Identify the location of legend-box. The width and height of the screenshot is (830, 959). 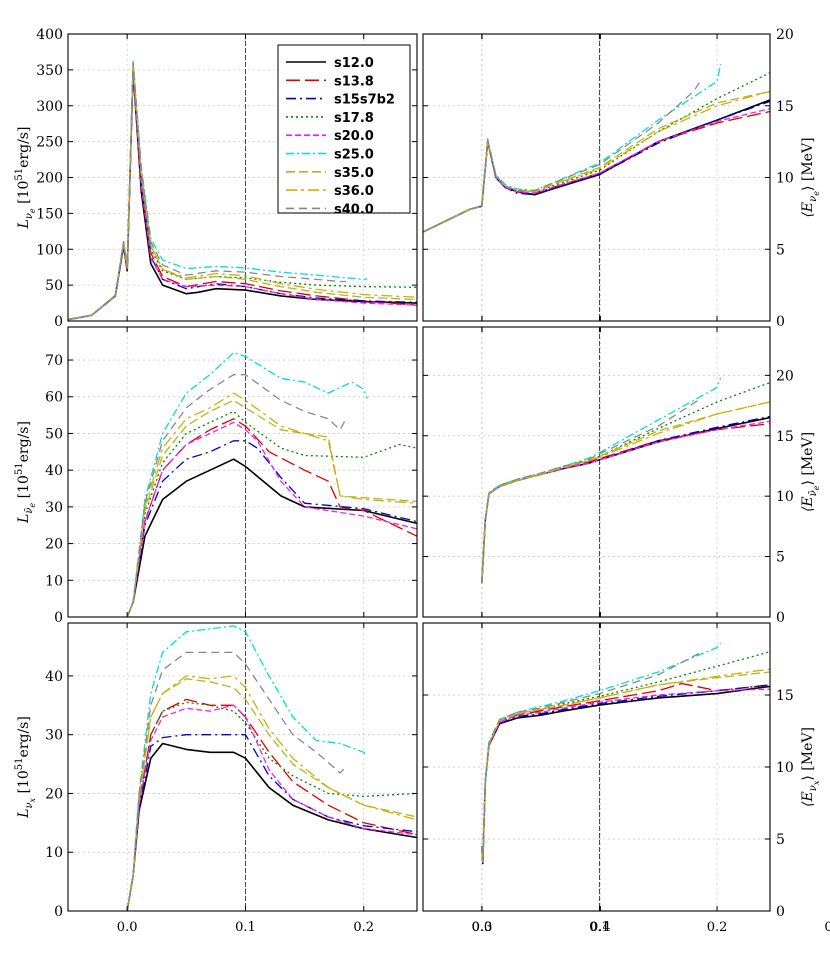
(344, 129).